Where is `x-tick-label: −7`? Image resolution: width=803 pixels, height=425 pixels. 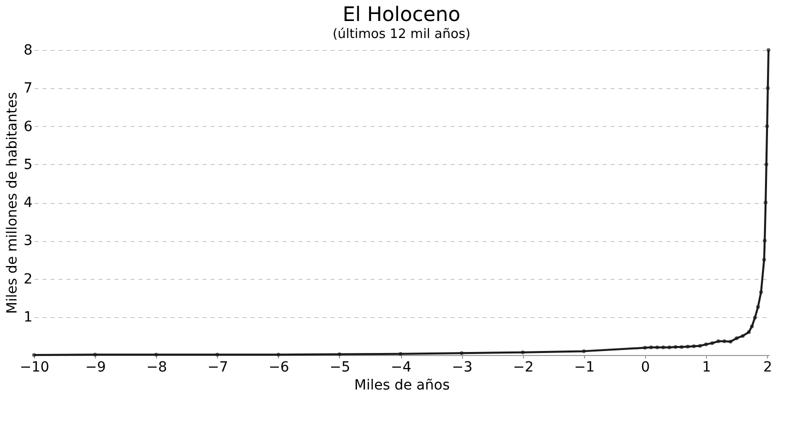
x-tick-label: −7 is located at coordinates (217, 368).